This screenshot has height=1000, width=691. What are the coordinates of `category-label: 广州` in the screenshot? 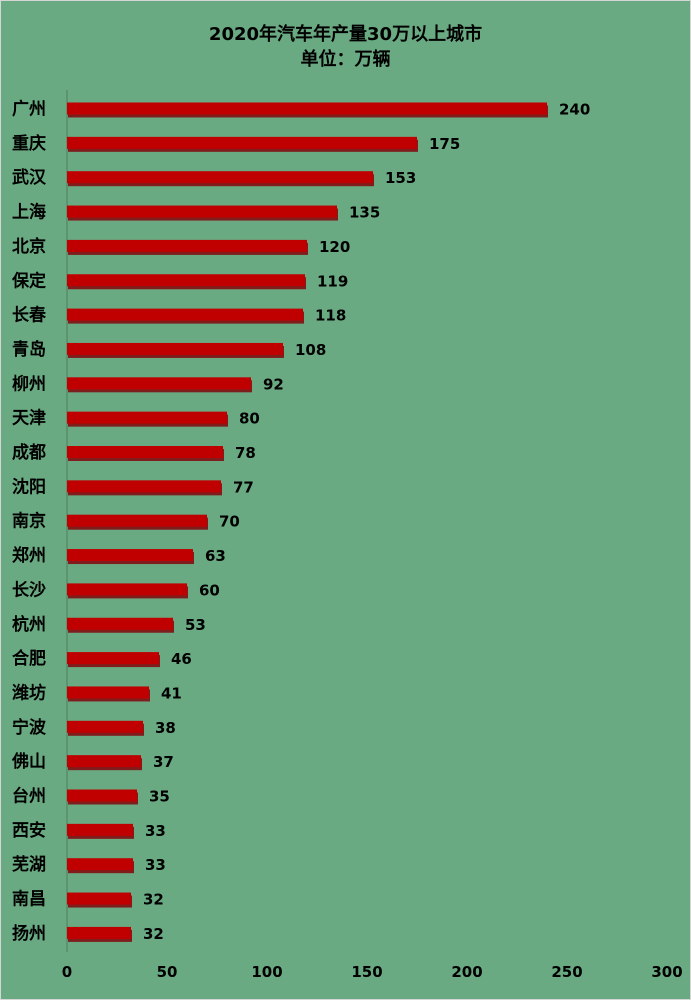 It's located at (29, 109).